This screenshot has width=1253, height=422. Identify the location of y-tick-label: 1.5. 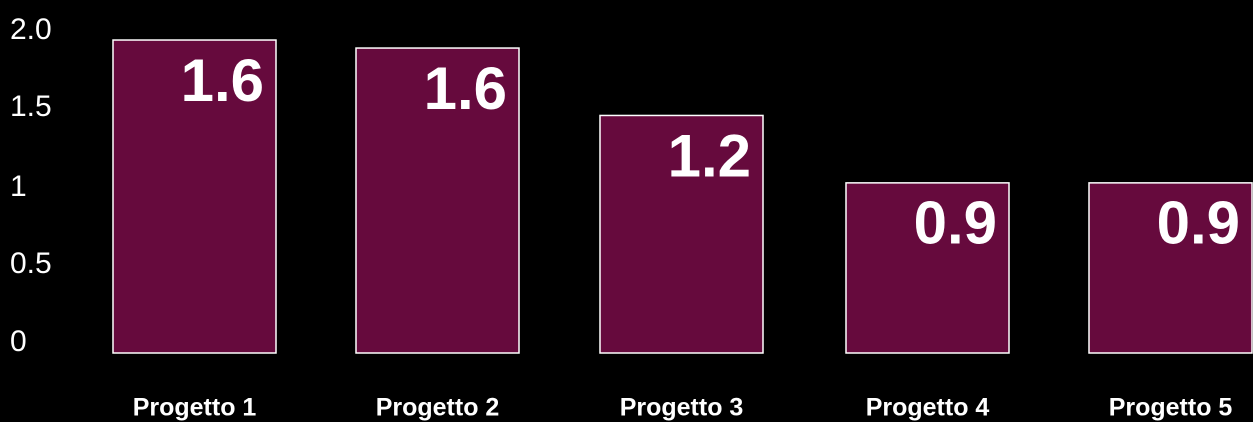
(31, 106).